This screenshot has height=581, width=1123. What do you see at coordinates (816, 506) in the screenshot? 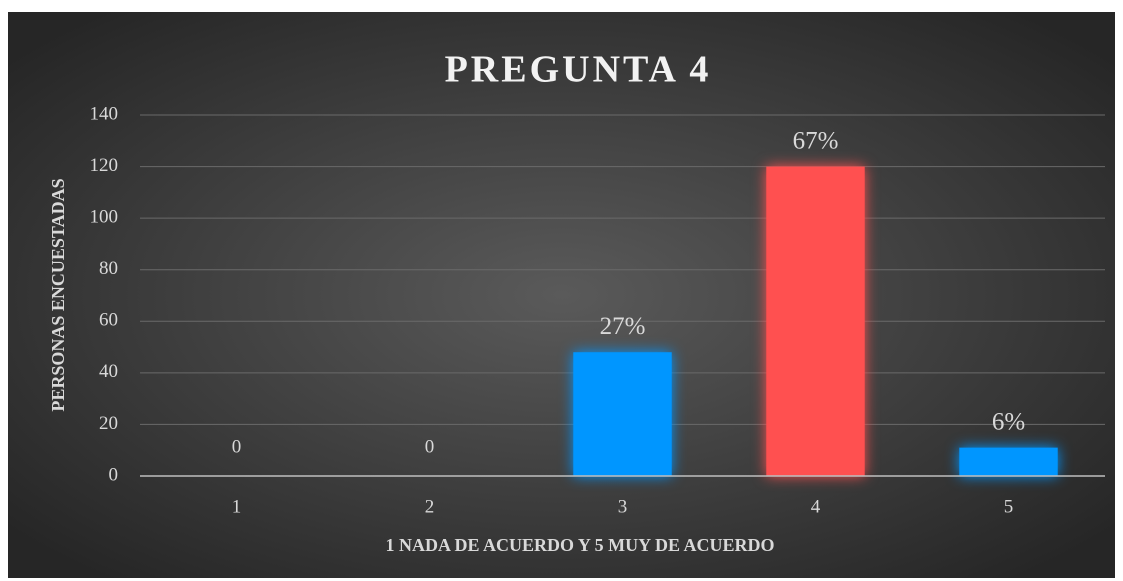
I see `x-tick-label: 4` at bounding box center [816, 506].